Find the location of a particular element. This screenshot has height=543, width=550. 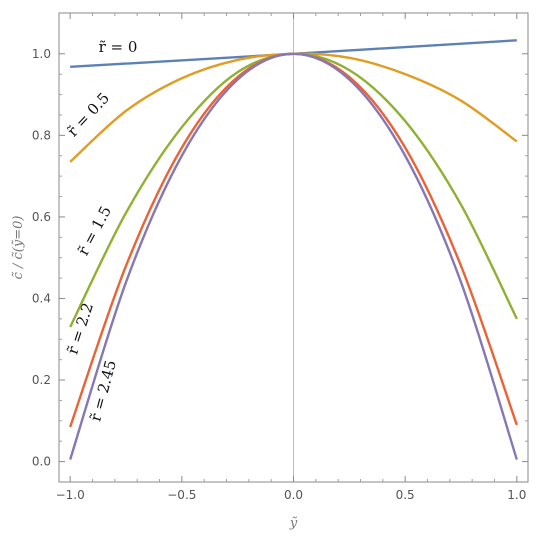

y-tick-label: 0.4 is located at coordinates (41, 298).